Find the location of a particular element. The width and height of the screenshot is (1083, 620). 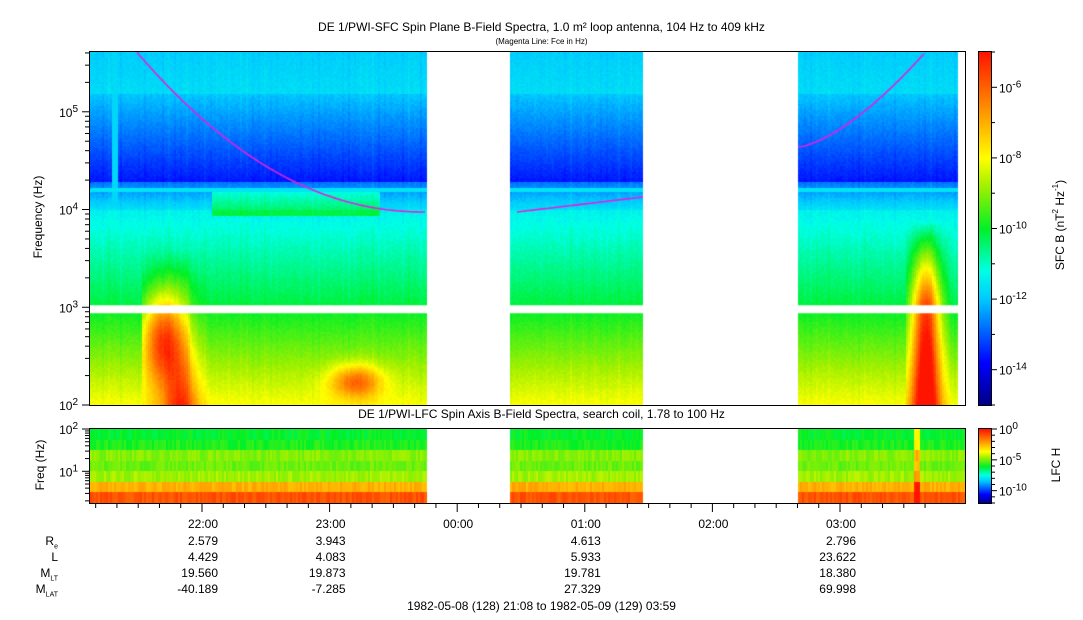

lfc-y-axis: 10¹ 10² is located at coordinates (74, 461).